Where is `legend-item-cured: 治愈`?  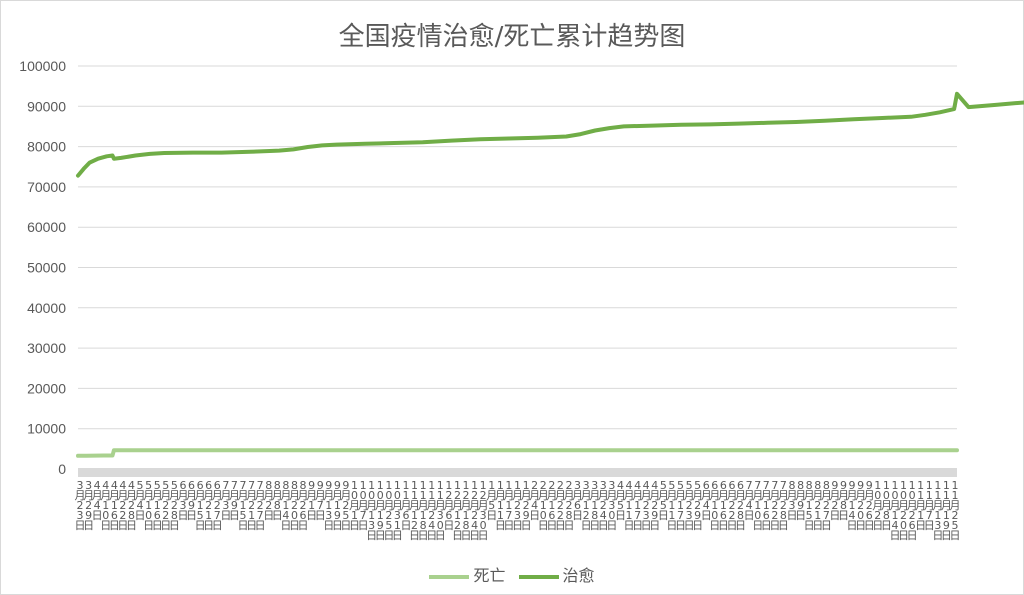
legend-item-cured: 治愈 is located at coordinates (556, 574).